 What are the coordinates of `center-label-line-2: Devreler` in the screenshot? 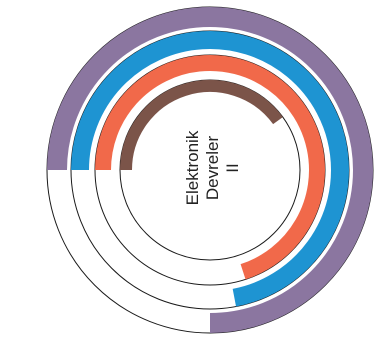 It's located at (212, 168).